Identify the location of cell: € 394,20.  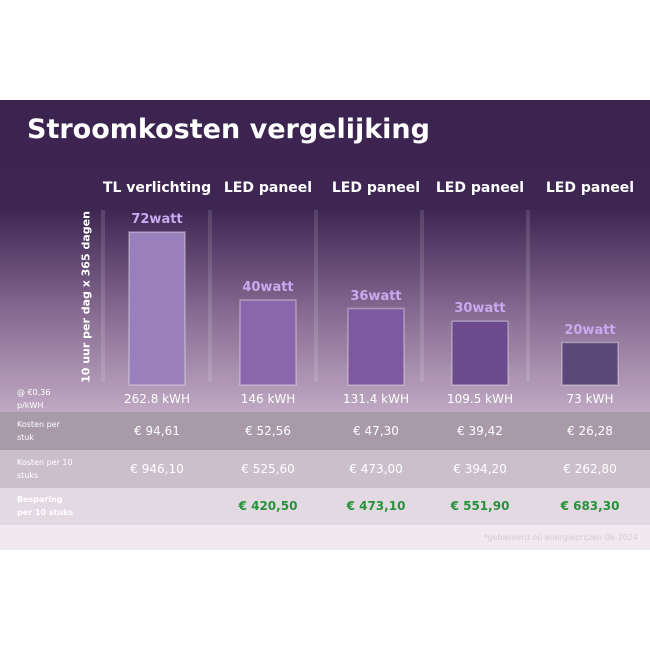
(480, 469).